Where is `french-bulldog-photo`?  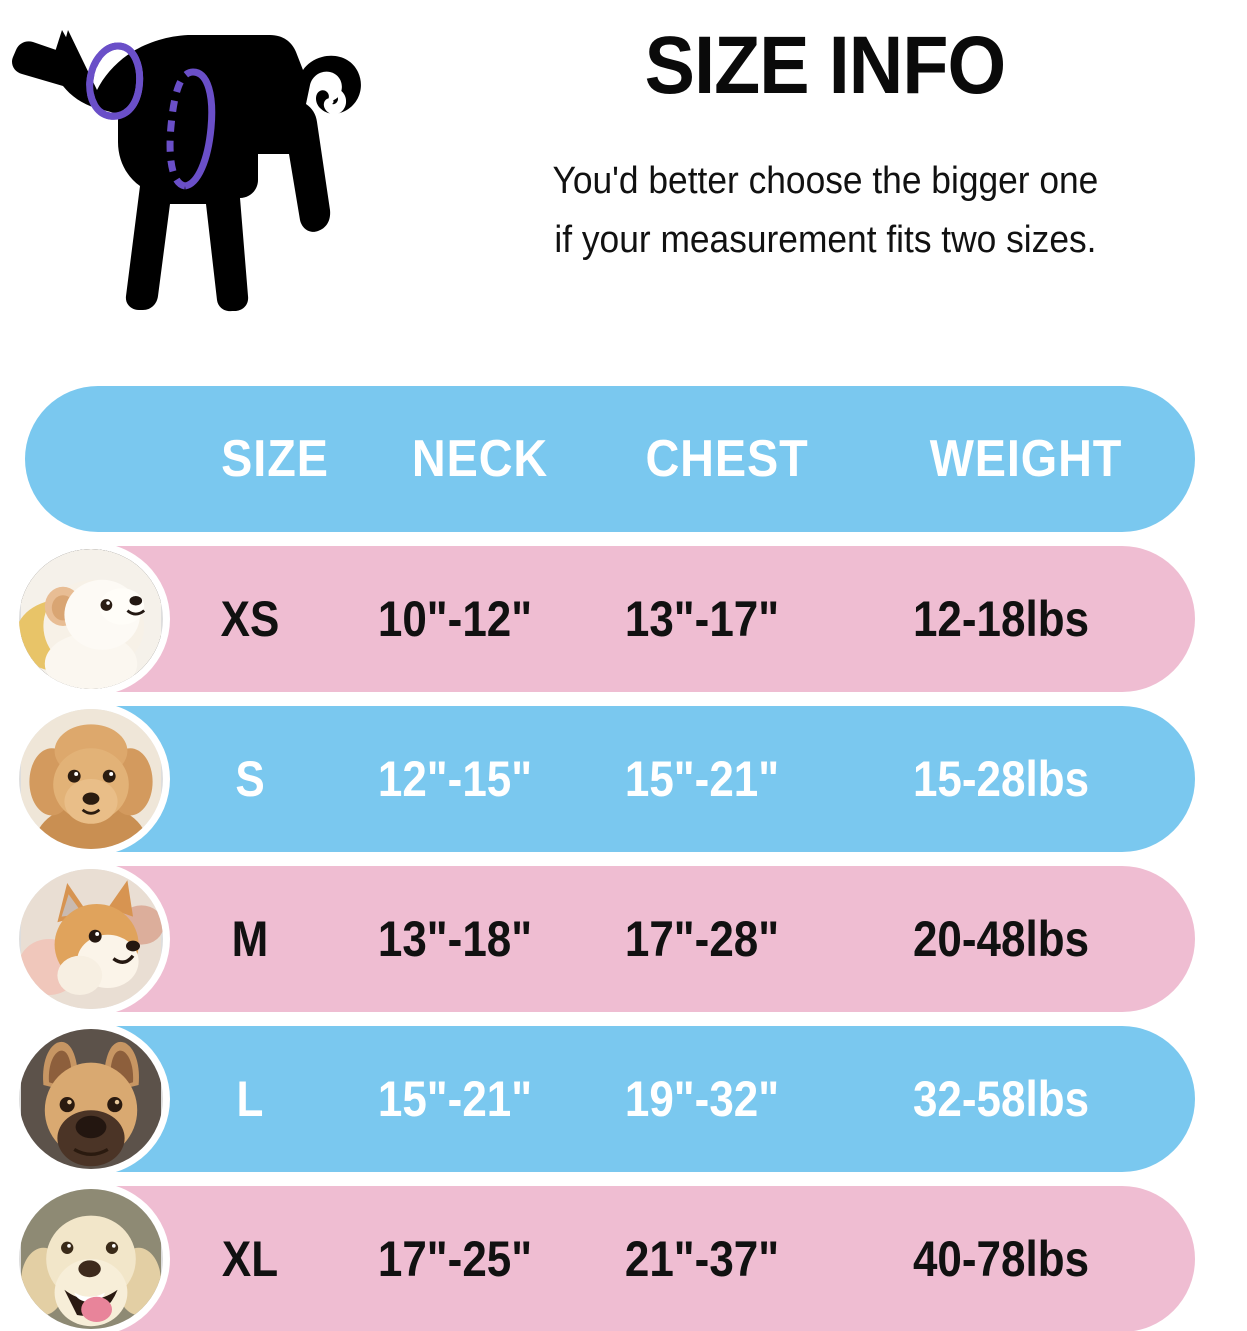 french-bulldog-photo is located at coordinates (91, 1099).